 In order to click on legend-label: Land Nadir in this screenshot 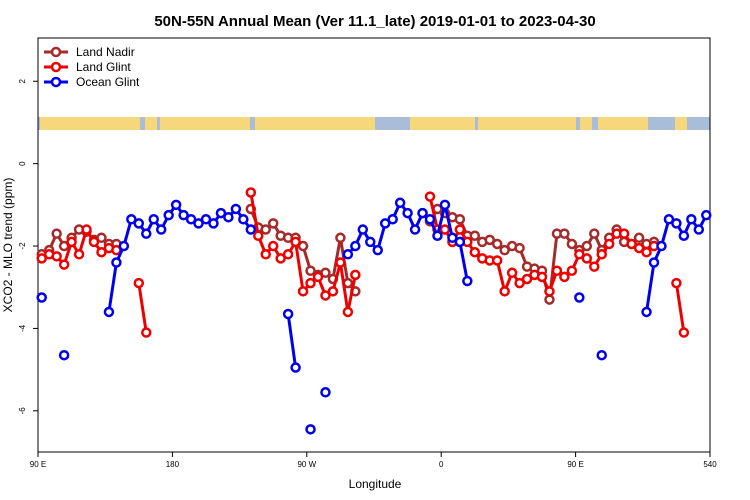, I will do `click(105, 52)`.